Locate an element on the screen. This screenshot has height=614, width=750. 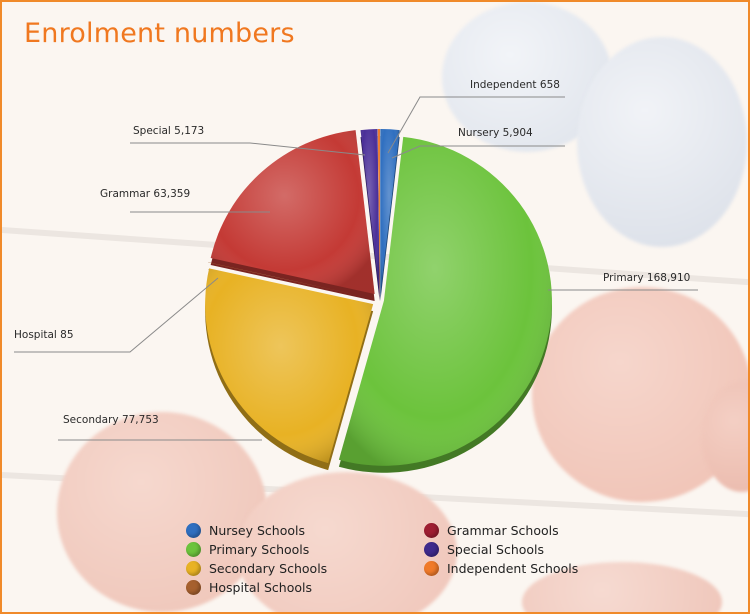
slice-label-hospital: Hospital 85 is located at coordinates (44, 335).